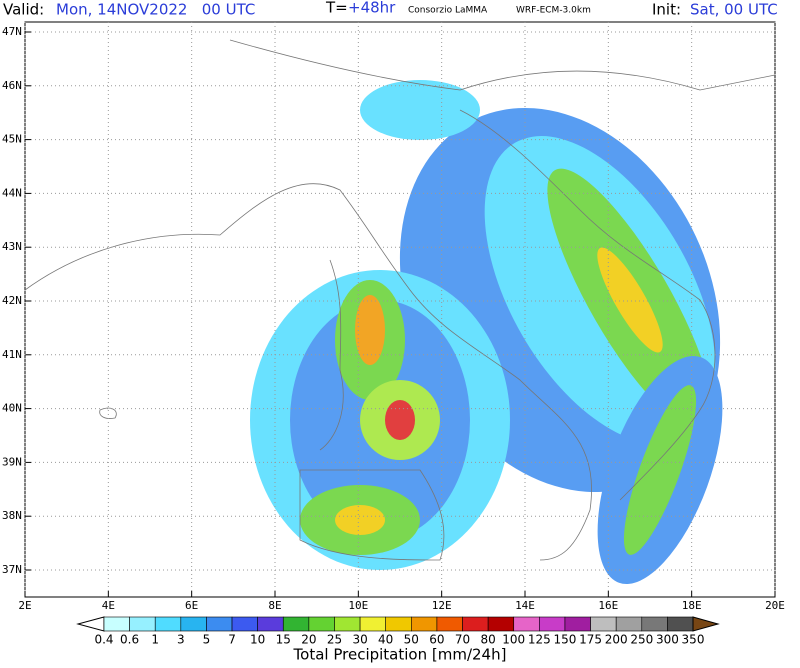 The image size is (800, 668). Describe the element at coordinates (336, 8) in the screenshot. I see `step-label: T=` at that location.